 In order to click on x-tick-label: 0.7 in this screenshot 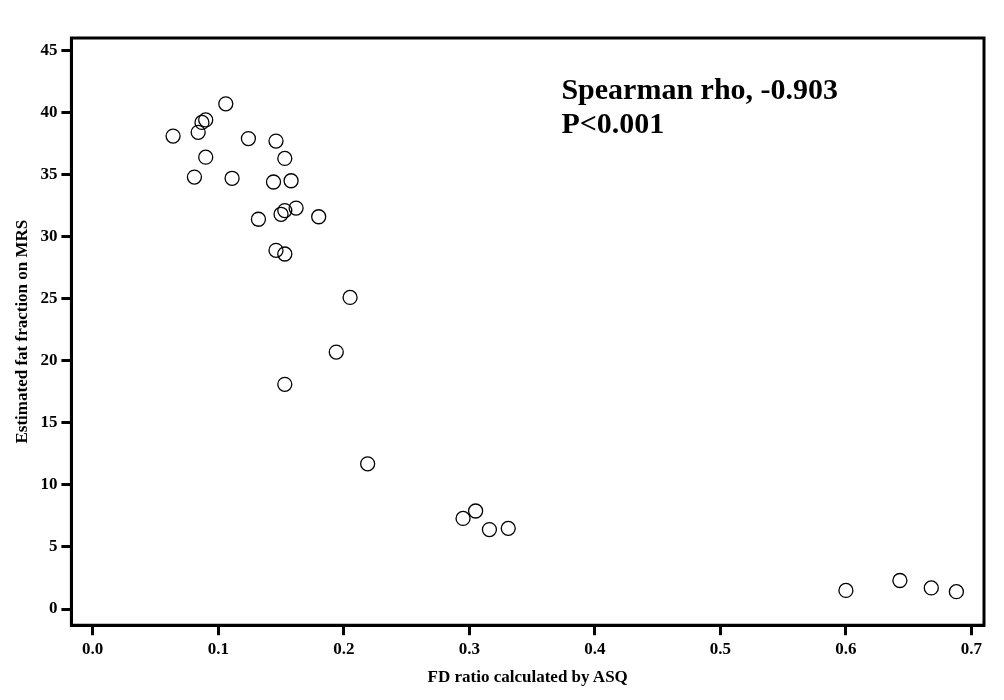, I will do `click(971, 648)`.